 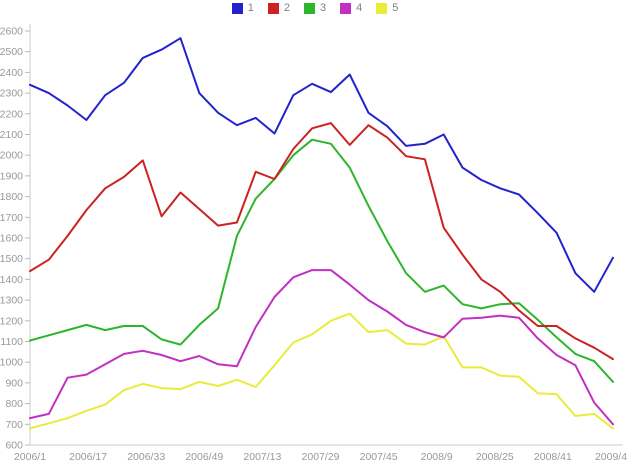 What do you see at coordinates (88, 457) in the screenshot?
I see `x-tick-label: 2006/17` at bounding box center [88, 457].